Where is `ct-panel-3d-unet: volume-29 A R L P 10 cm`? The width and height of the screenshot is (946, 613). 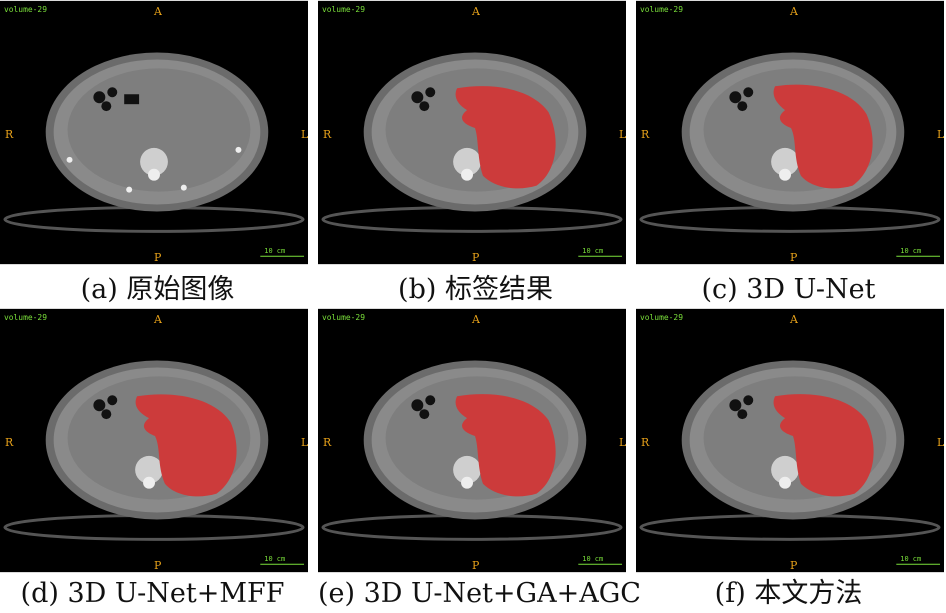 ct-panel-3d-unet: volume-29 A R L P 10 cm is located at coordinates (790, 132).